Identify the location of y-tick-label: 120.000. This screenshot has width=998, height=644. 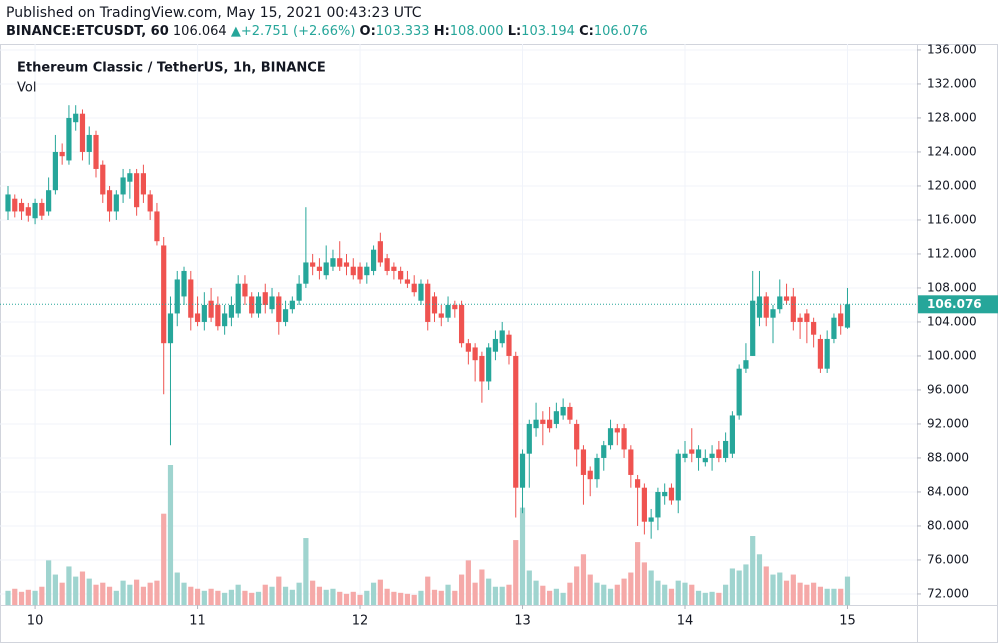
(952, 185).